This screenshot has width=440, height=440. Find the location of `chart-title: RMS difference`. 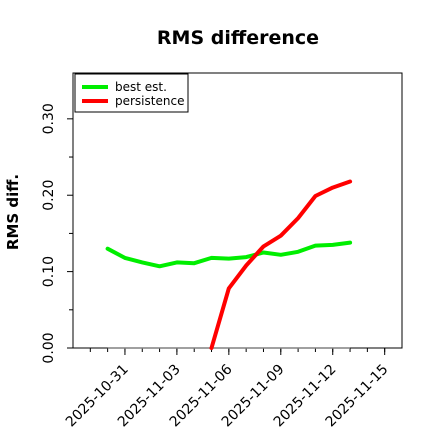

chart-title: RMS difference is located at coordinates (238, 38).